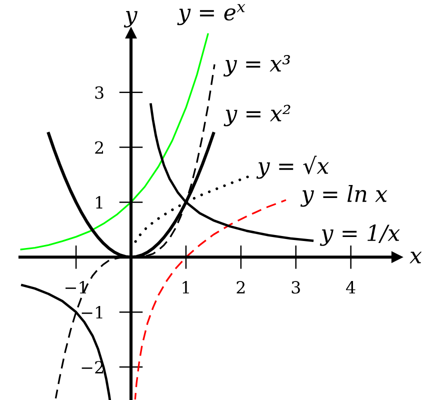 The width and height of the screenshot is (446, 400). Describe the element at coordinates (99, 147) in the screenshot. I see `y-tick-label: 2` at that location.